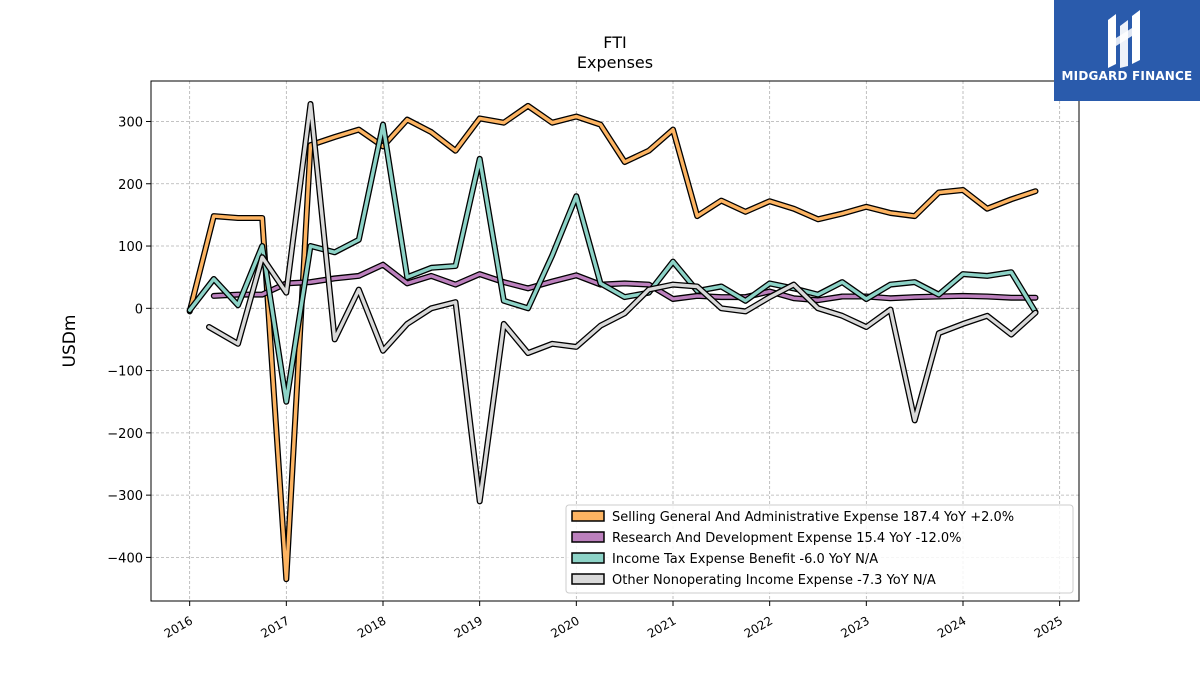  What do you see at coordinates (130, 247) in the screenshot?
I see `y-tick-label: 100` at bounding box center [130, 247].